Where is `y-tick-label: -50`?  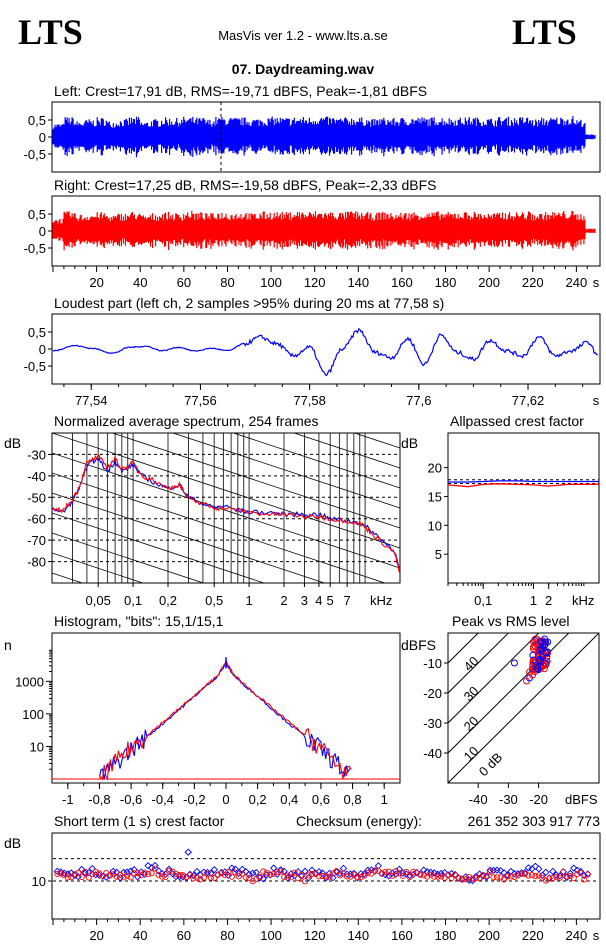 y-tick-label: -50 is located at coordinates (36, 497).